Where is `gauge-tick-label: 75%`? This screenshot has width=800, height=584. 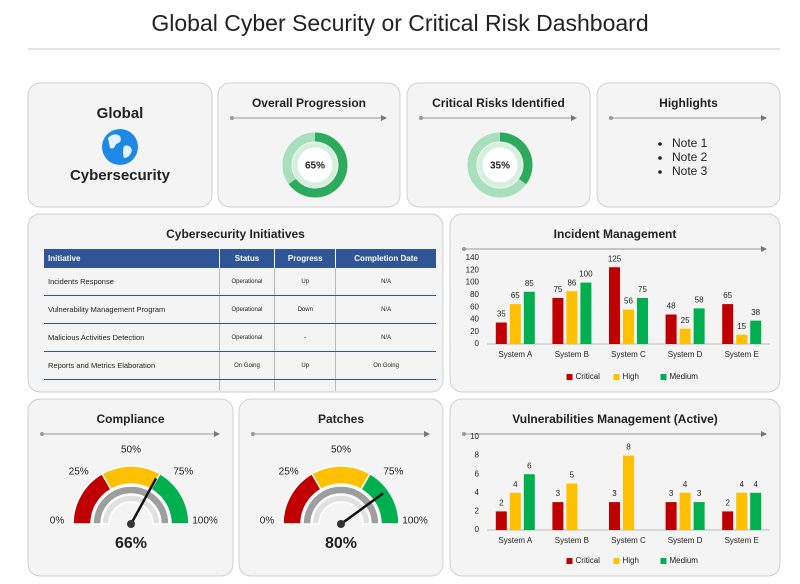 gauge-tick-label: 75% is located at coordinates (393, 471).